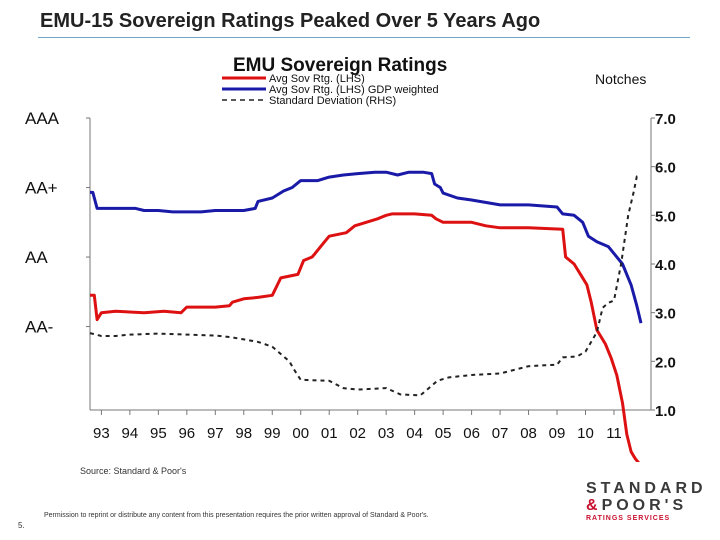 The width and height of the screenshot is (720, 540). Describe the element at coordinates (646, 488) in the screenshot. I see `logo-line-1: STANDARD` at that location.